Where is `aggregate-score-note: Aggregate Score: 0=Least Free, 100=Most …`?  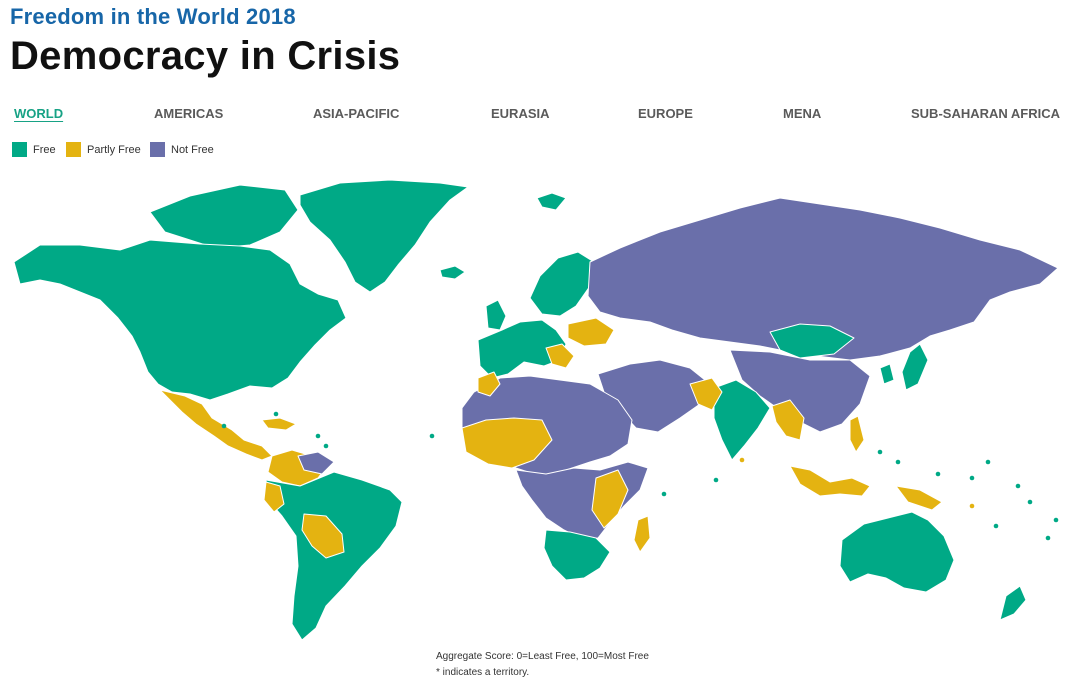 aggregate-score-note: Aggregate Score: 0=Least Free, 100=Most … is located at coordinates (542, 656).